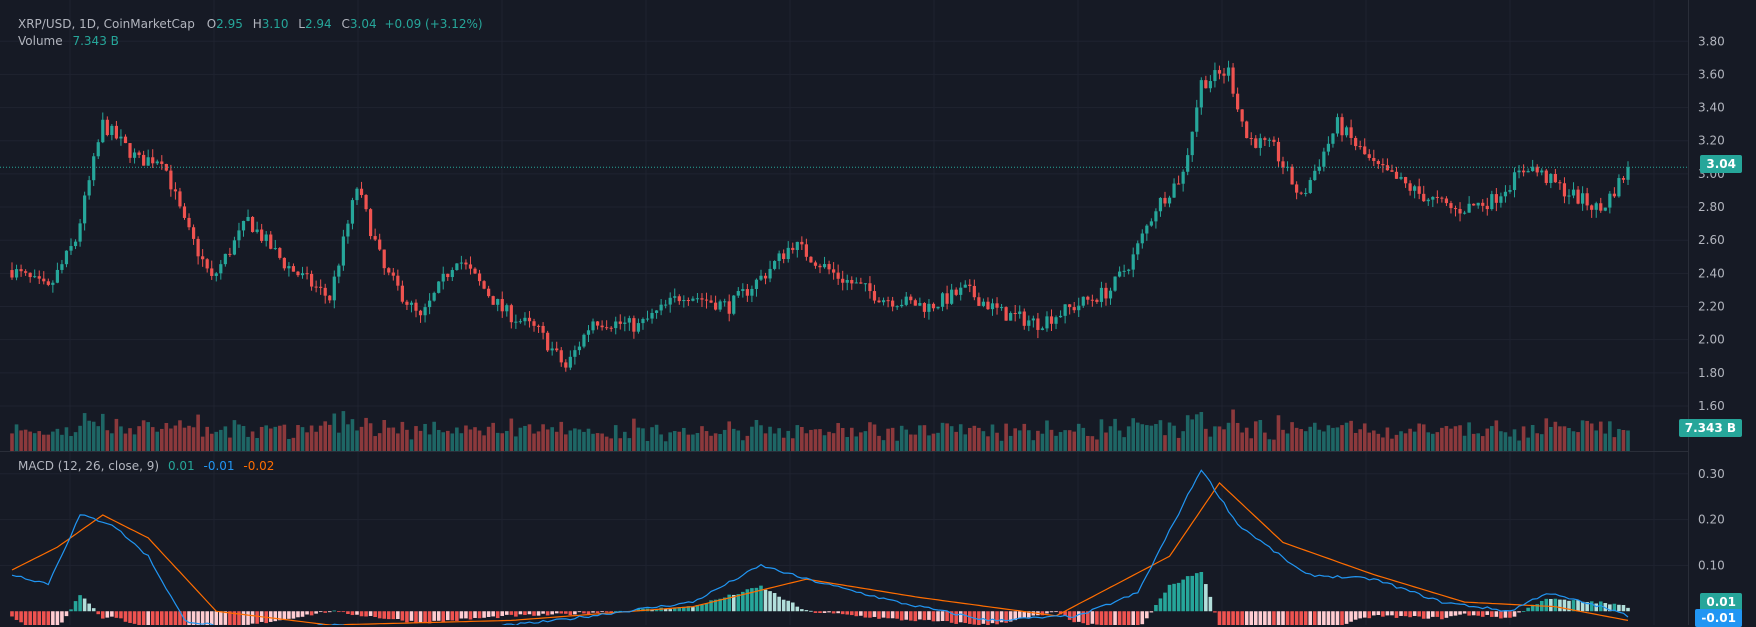 The height and width of the screenshot is (627, 1756). What do you see at coordinates (1711, 340) in the screenshot?
I see `price-axis-tick-label: 2.00` at bounding box center [1711, 340].